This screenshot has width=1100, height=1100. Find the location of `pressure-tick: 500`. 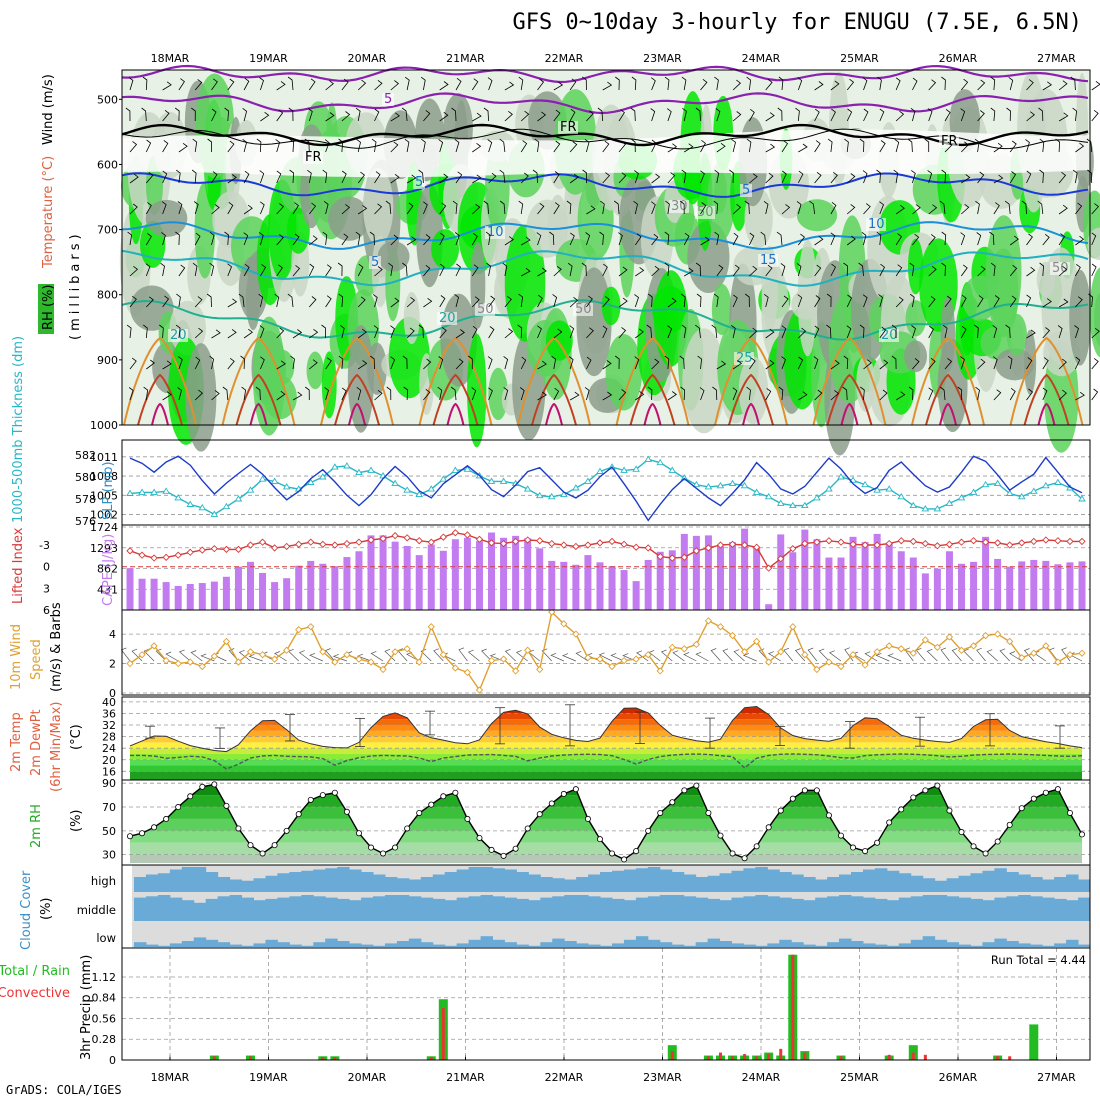

pressure-tick: 500 is located at coordinates (107, 99).